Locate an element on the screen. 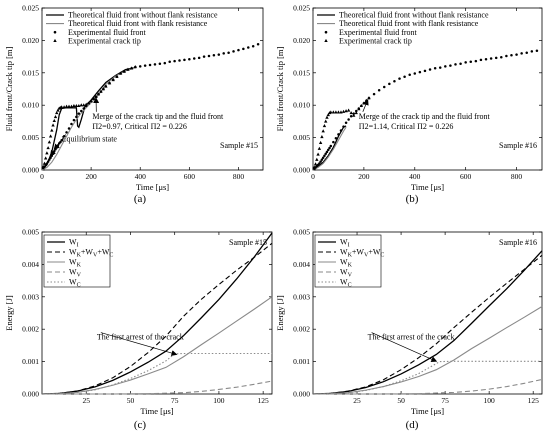 Image resolution: width=550 pixels, height=440 pixels. annotation-text: Equilibrium state is located at coordinates (90, 138).